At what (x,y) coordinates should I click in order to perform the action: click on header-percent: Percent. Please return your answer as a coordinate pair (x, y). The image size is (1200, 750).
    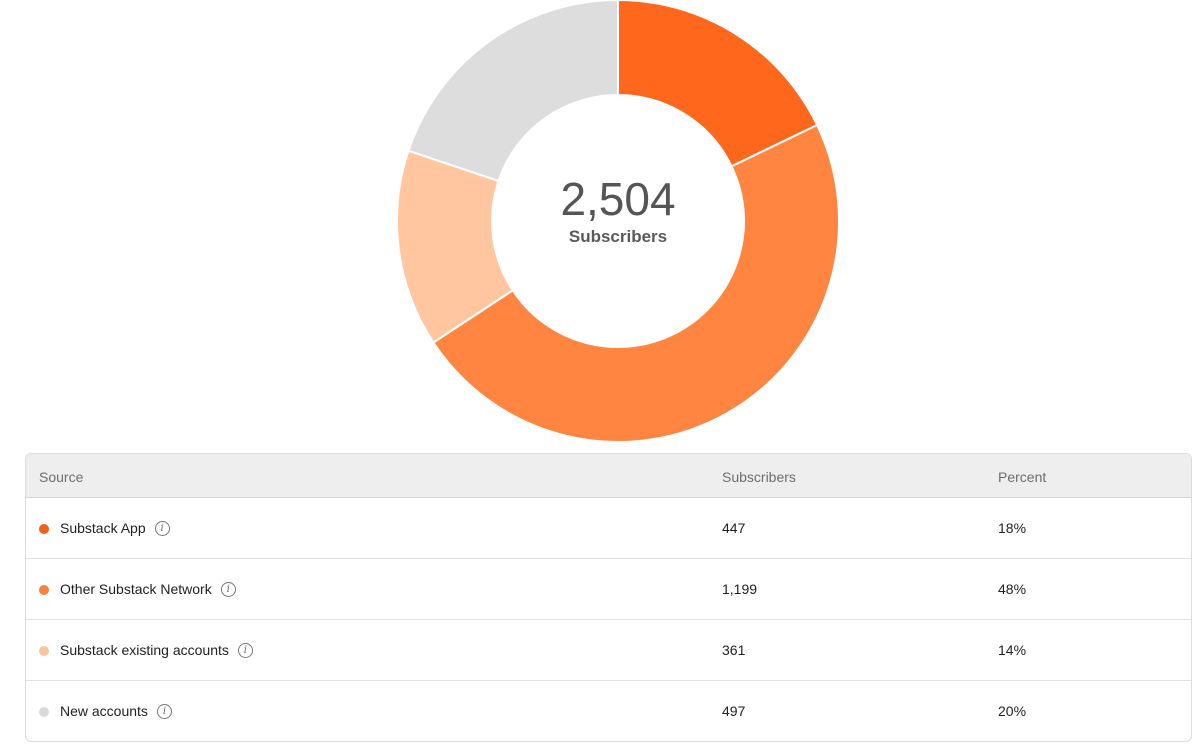
    Looking at the image, I should click on (1022, 477).